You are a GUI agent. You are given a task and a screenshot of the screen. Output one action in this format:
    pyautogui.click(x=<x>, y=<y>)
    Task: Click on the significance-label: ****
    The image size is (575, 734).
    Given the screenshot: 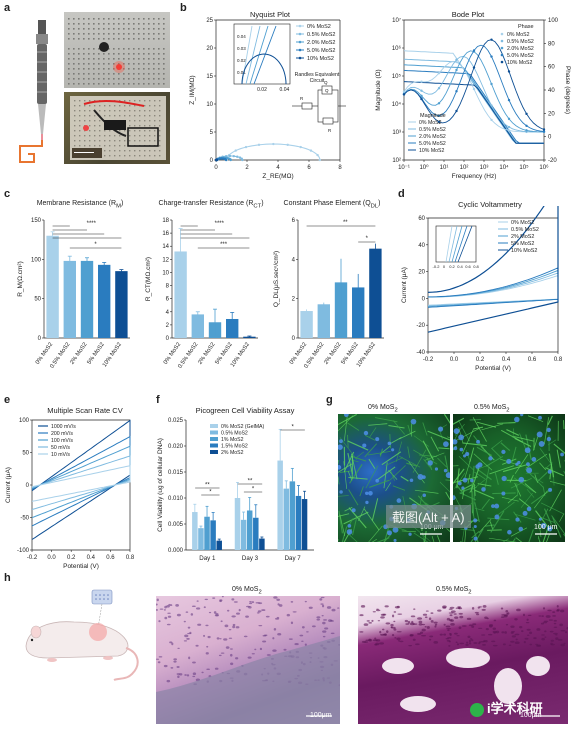 What is the action you would take?
    pyautogui.click(x=220, y=224)
    